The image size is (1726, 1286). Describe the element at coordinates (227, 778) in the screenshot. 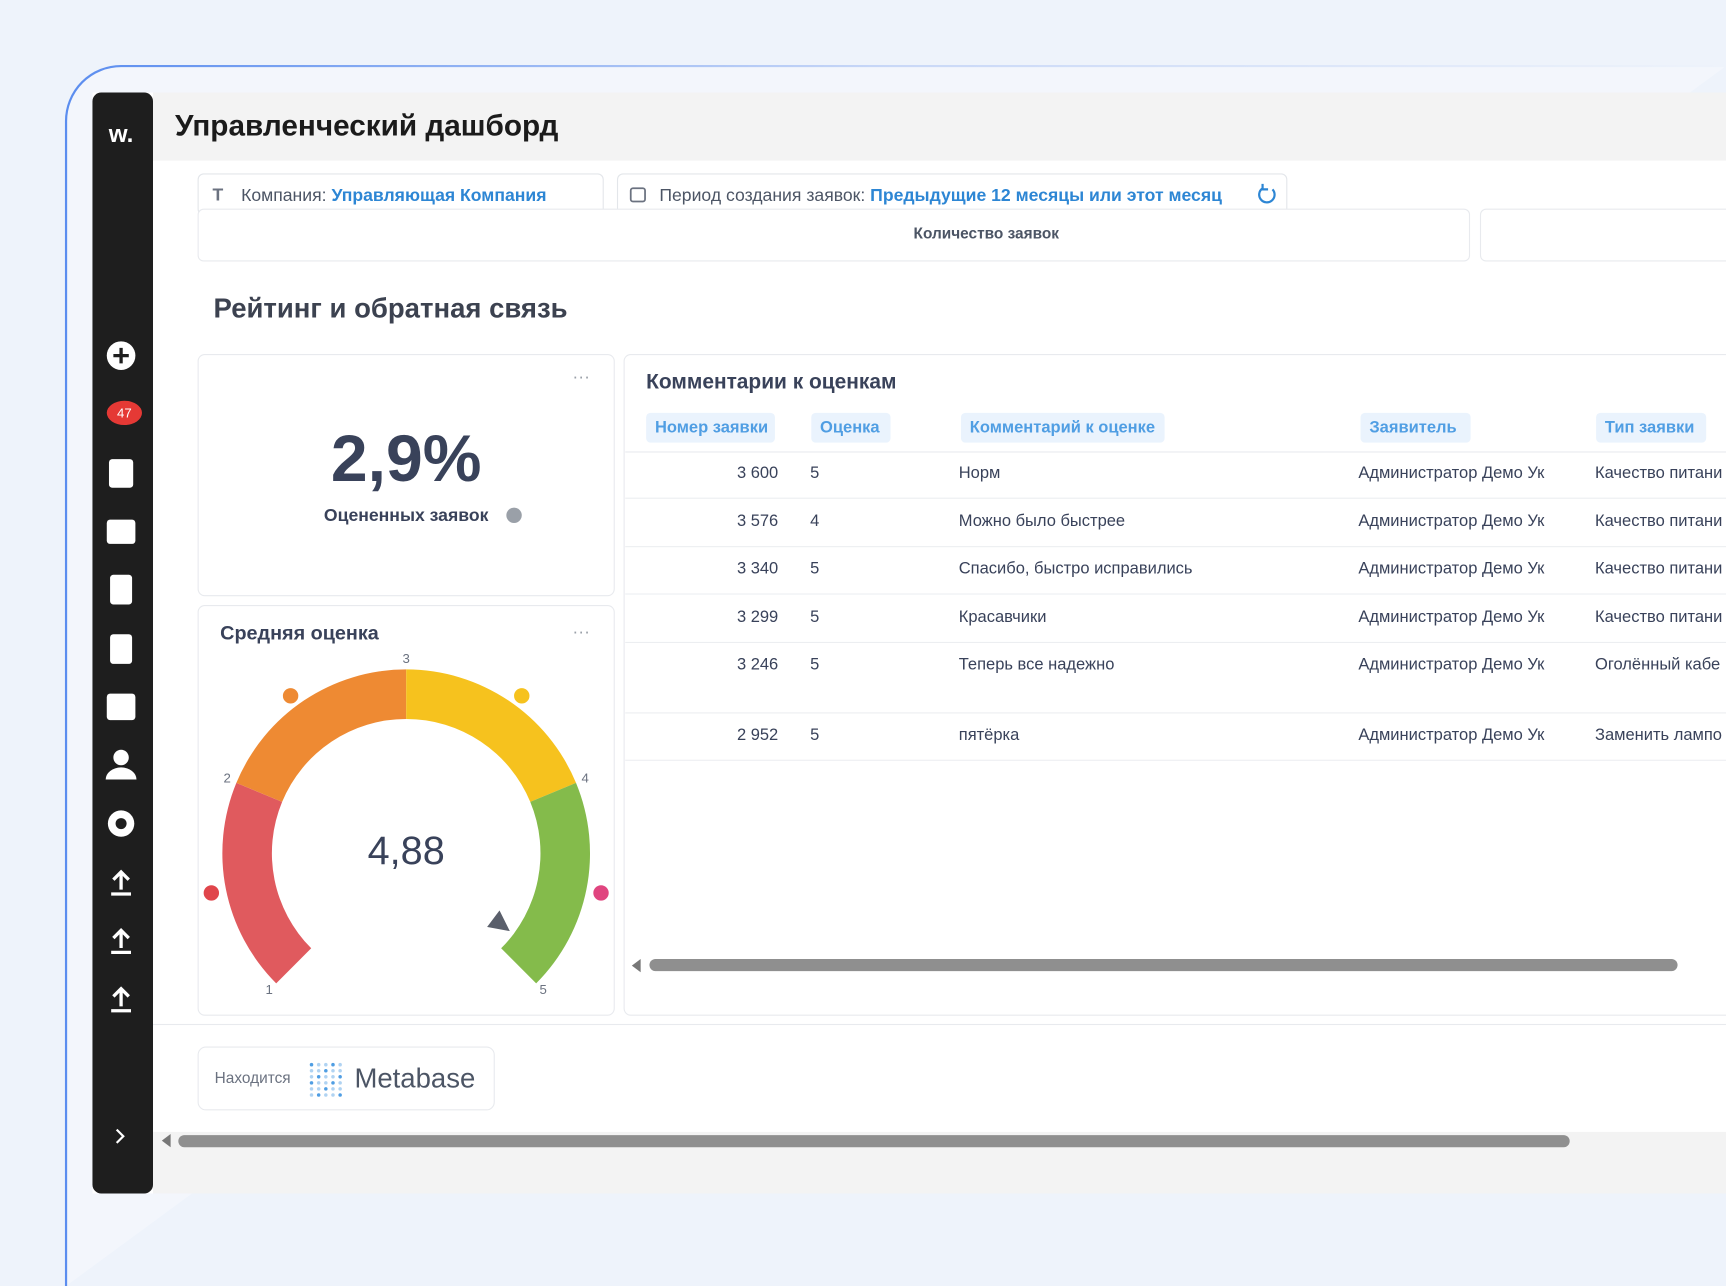

I see `gauge-tick-label: 2` at that location.